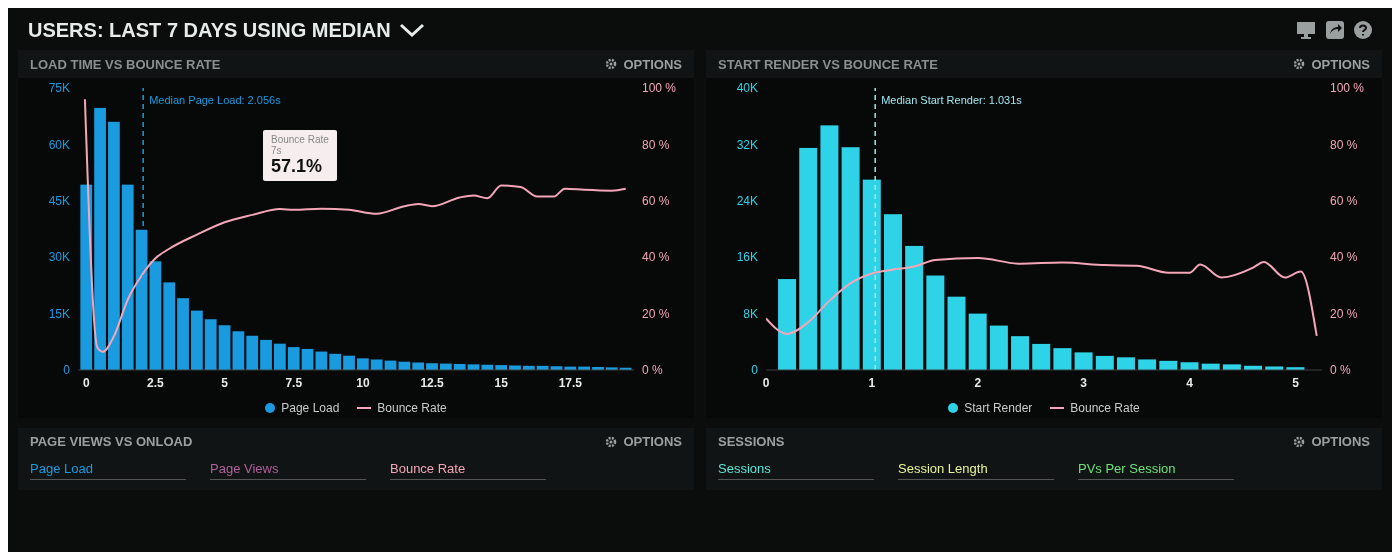 The height and width of the screenshot is (560, 1400). Describe the element at coordinates (468, 470) in the screenshot. I see `text: Bounce Rate` at that location.